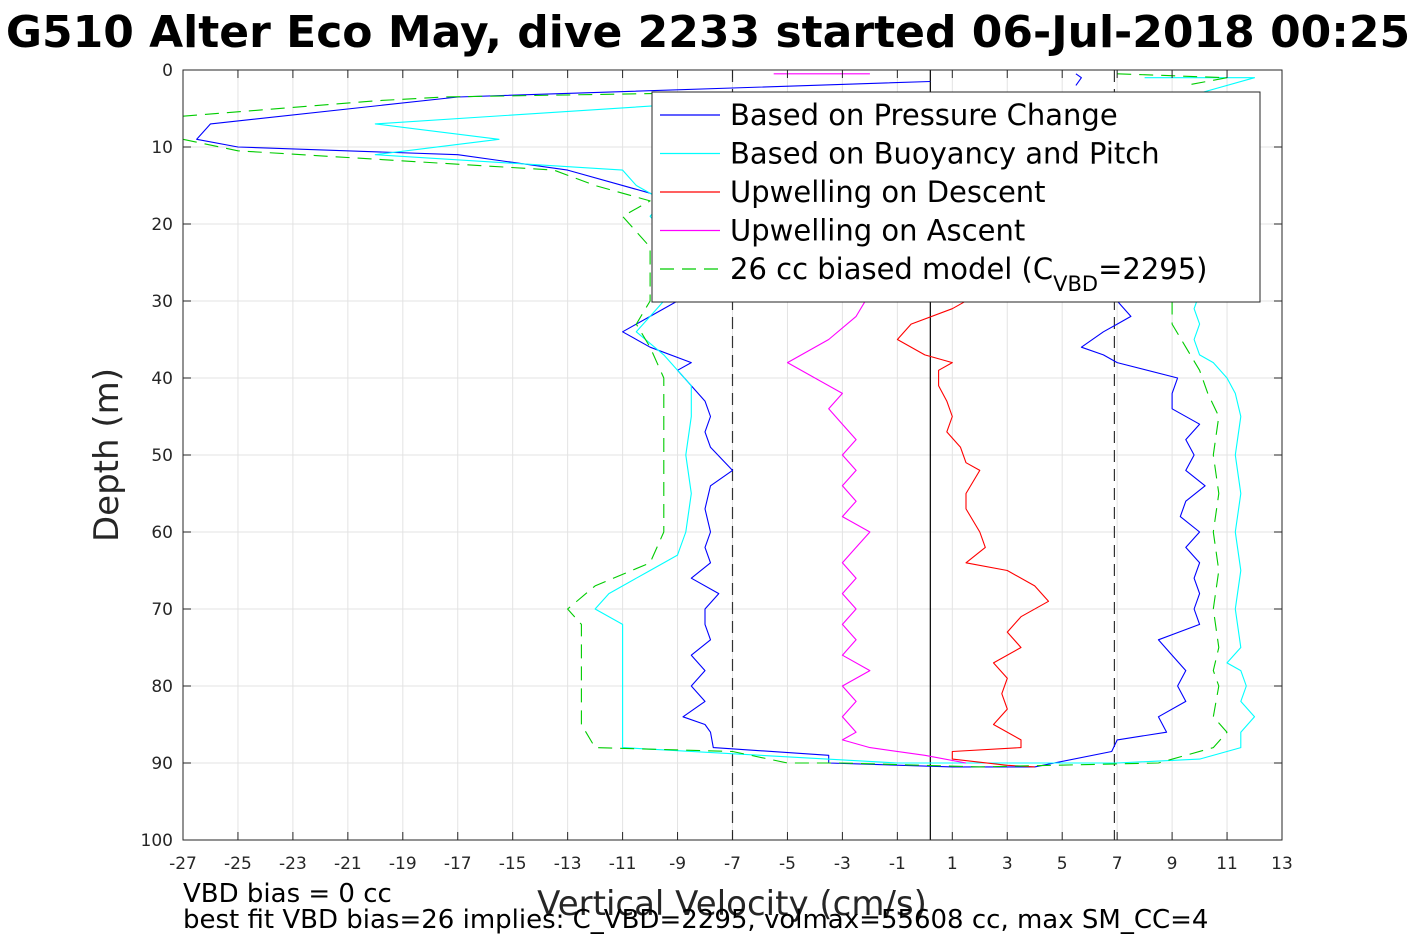 The height and width of the screenshot is (945, 1417). What do you see at coordinates (403, 864) in the screenshot?
I see `x-tick-label: -19` at bounding box center [403, 864].